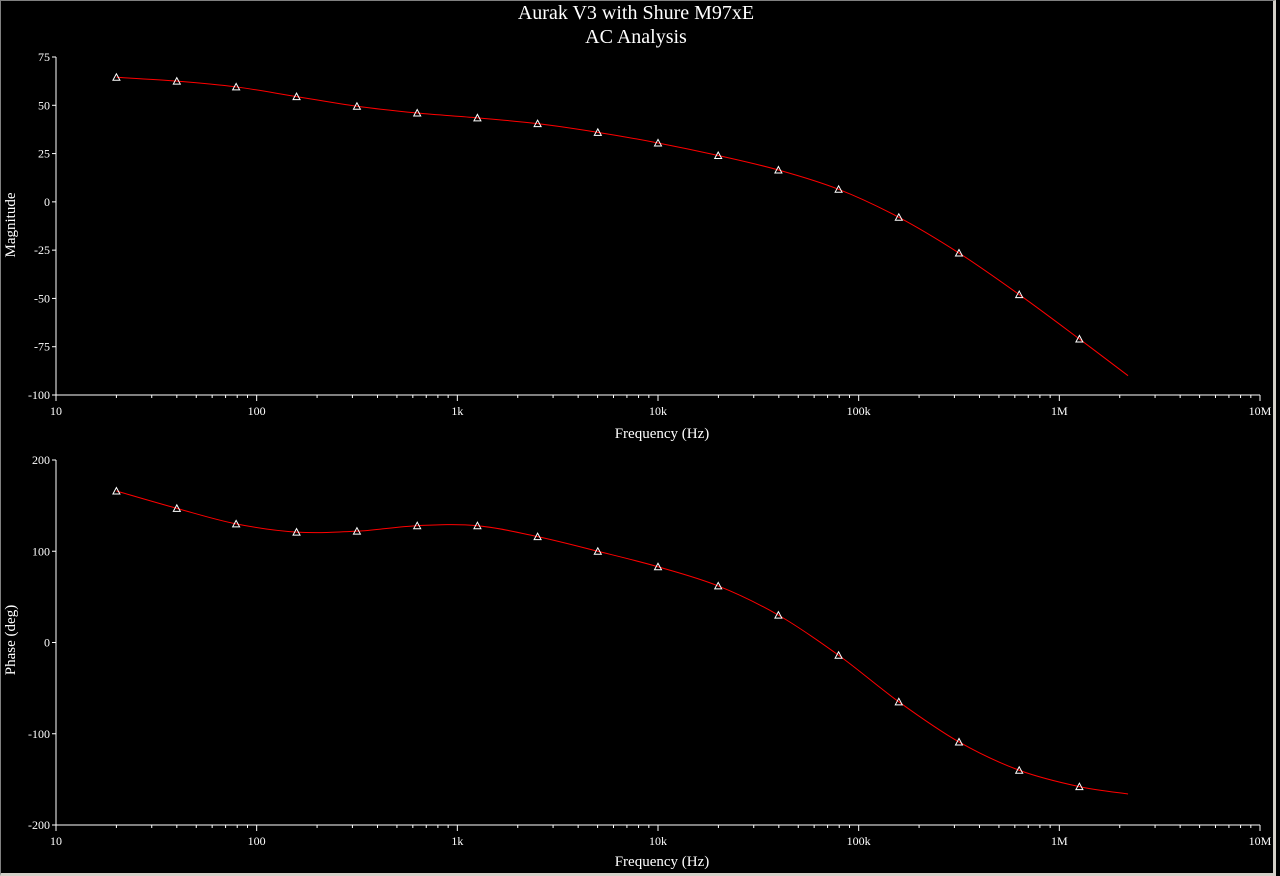 The image size is (1280, 876). What do you see at coordinates (44, 105) in the screenshot?
I see `y-tick-label: 50` at bounding box center [44, 105].